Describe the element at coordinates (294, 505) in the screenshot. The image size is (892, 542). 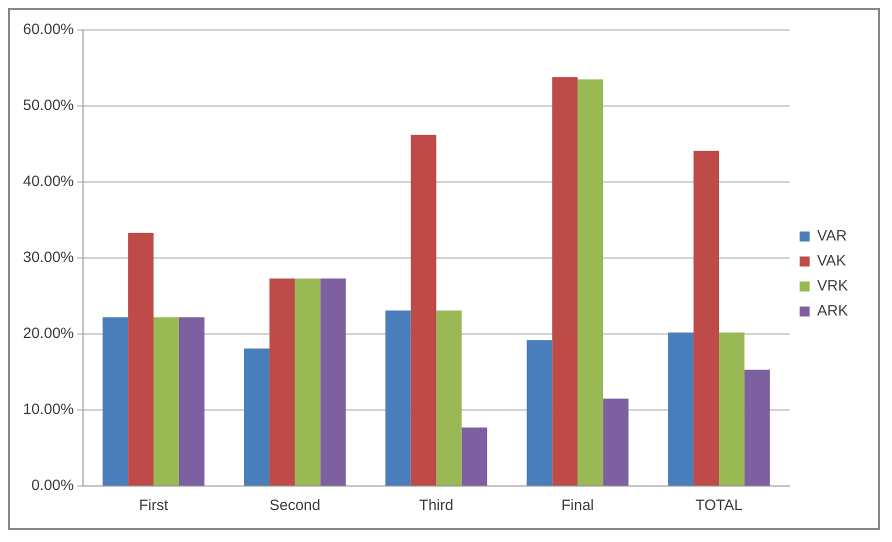
I see `x-tick-label: Second` at that location.